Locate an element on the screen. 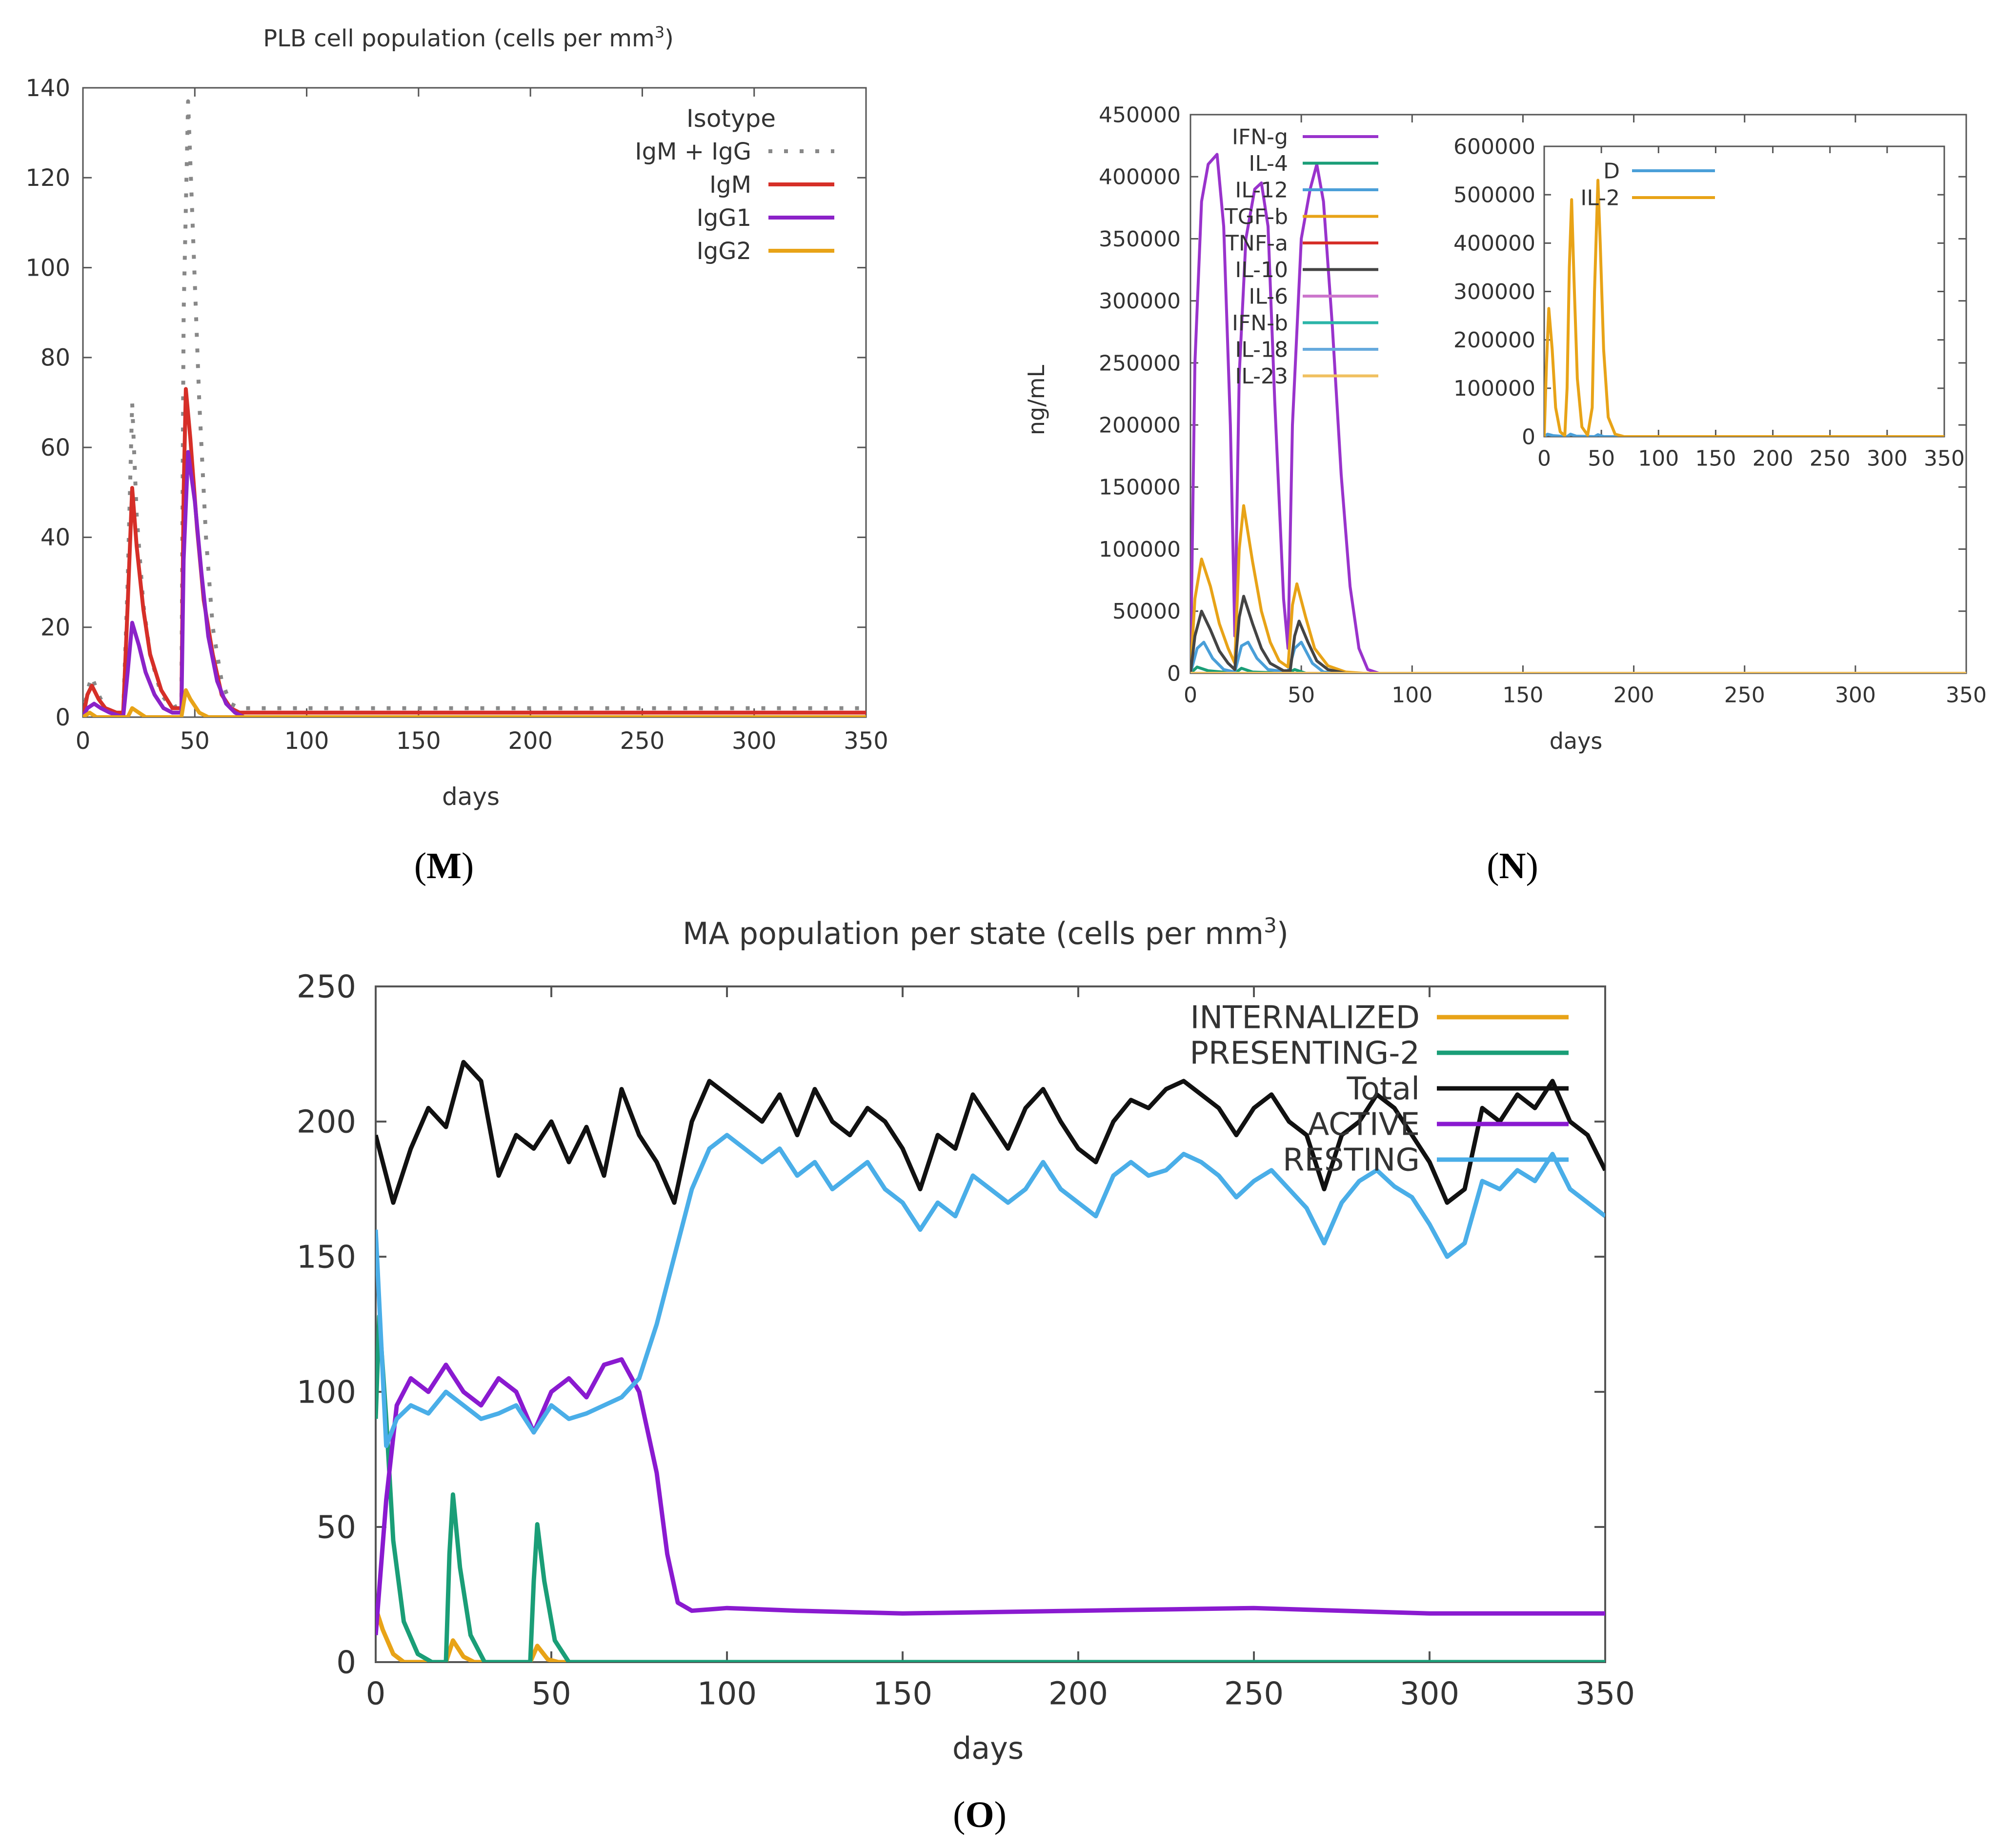 Image resolution: width=2016 pixels, height=1847 pixels. panel-n-inset-y-tick-label: 300000 is located at coordinates (1494, 292).